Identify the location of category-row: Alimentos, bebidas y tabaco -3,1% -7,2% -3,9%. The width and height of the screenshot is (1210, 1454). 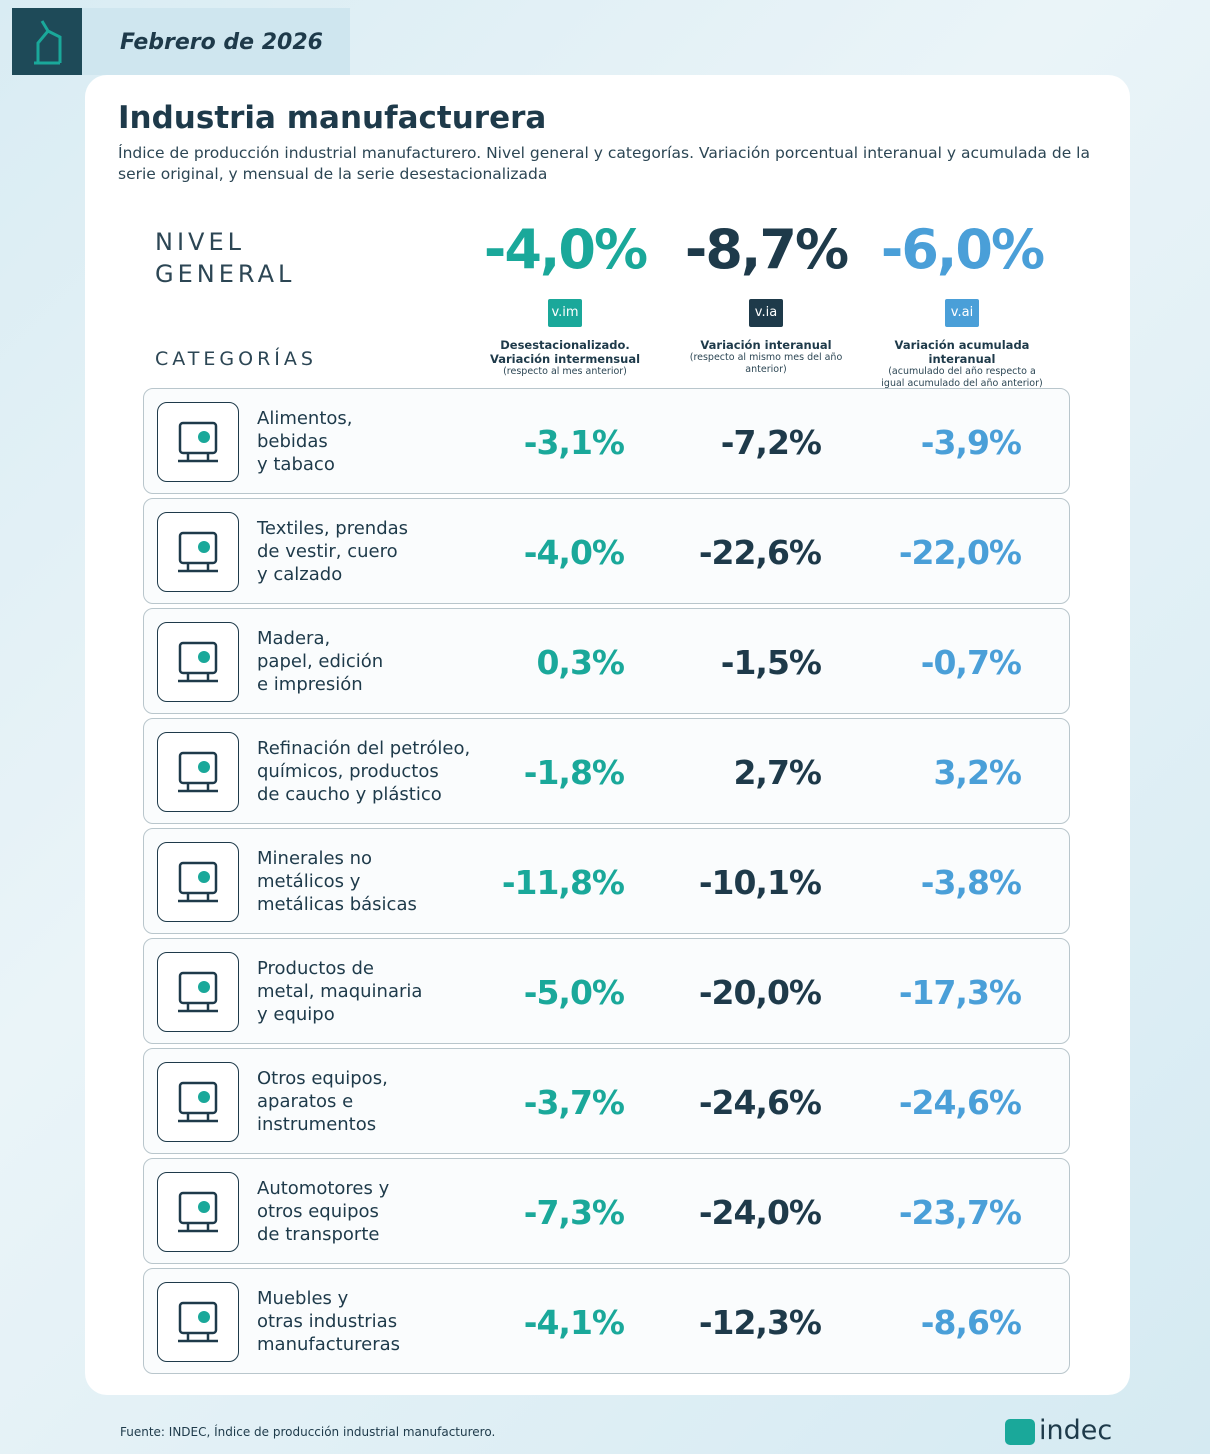
(606, 441).